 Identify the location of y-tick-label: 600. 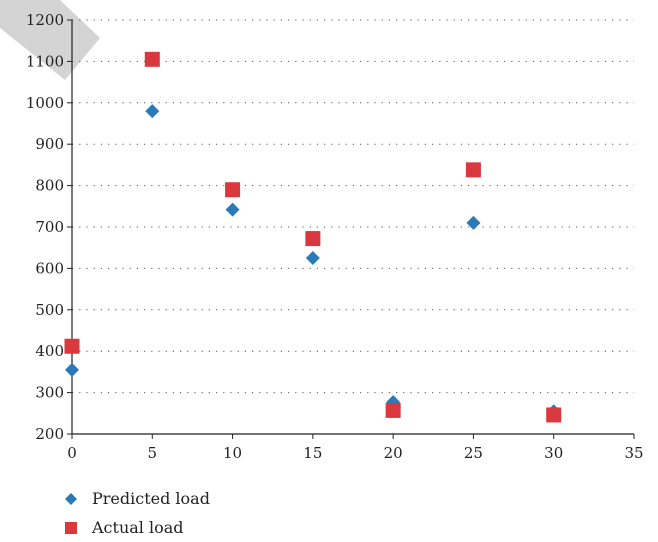
(49, 268).